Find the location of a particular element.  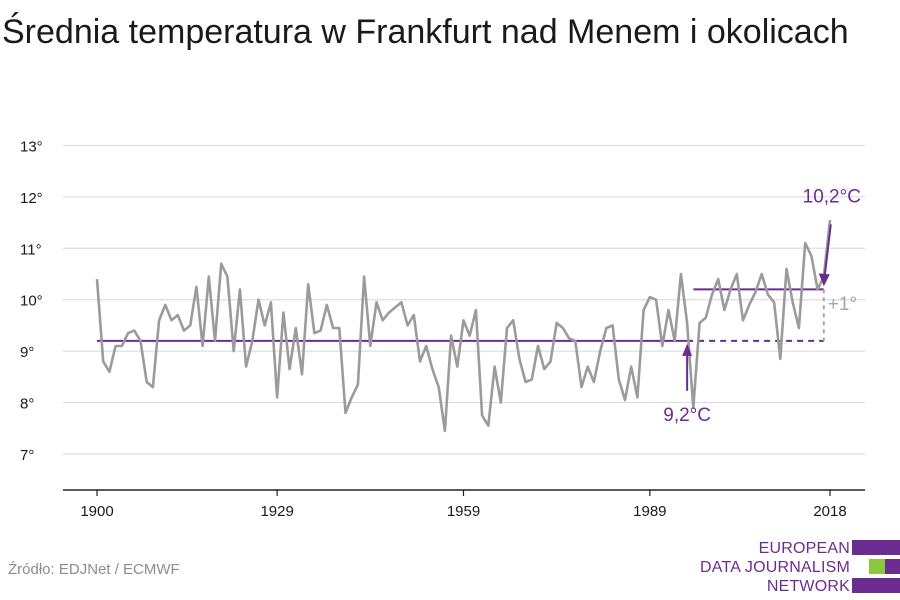

x-tick-label-2018: 2018 is located at coordinates (829, 511).